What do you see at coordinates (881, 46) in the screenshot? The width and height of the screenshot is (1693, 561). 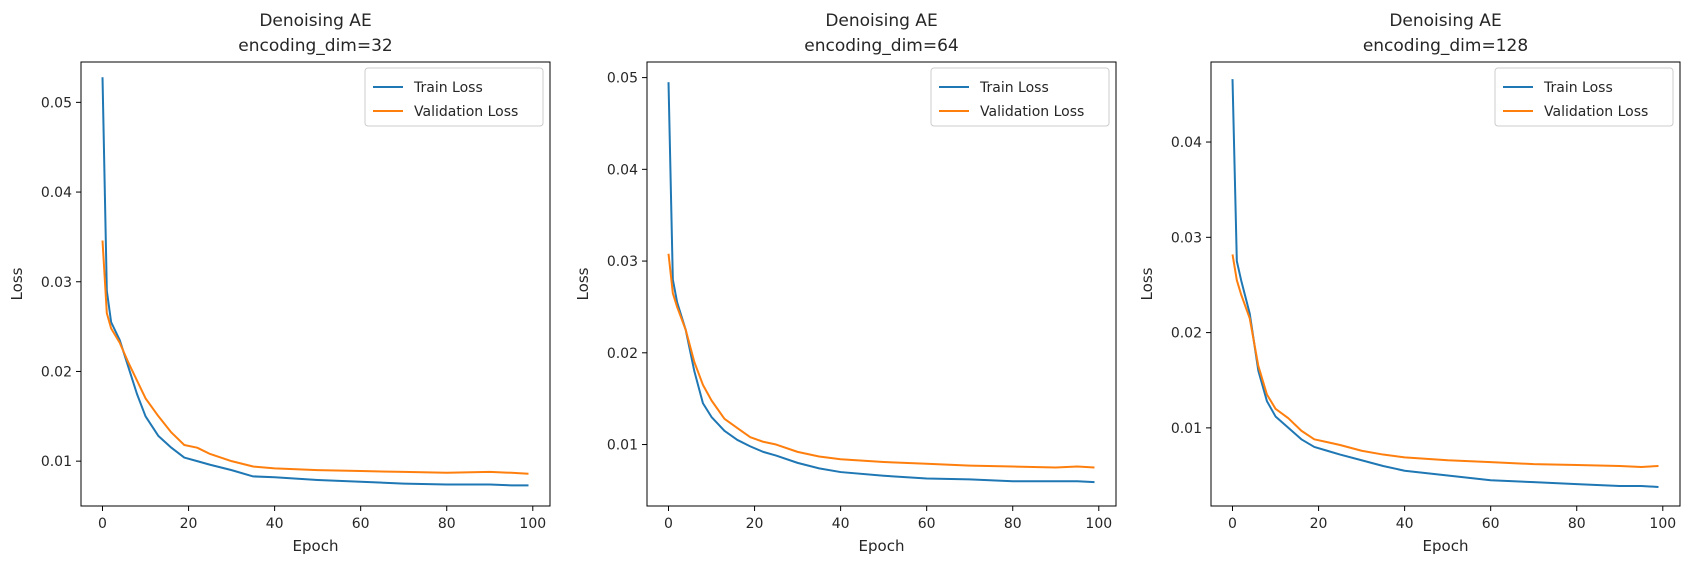 I see `chart-subtitle: encoding_dim=64` at bounding box center [881, 46].